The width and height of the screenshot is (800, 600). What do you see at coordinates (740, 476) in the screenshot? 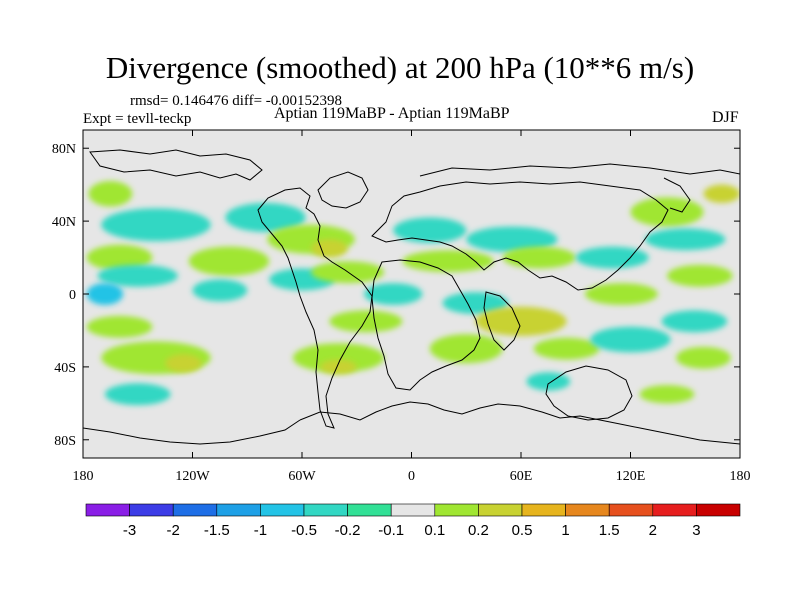
I see `x-tick-label-6: 180` at bounding box center [740, 476].